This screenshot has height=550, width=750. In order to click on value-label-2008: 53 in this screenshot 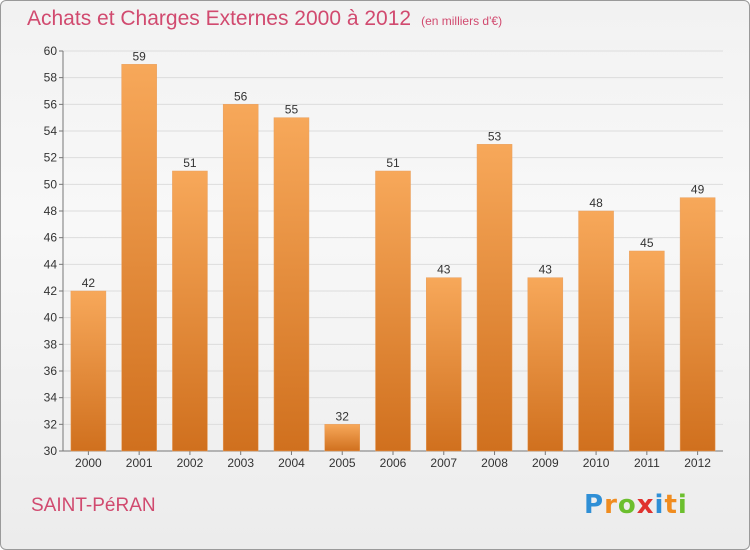, I will do `click(495, 136)`.